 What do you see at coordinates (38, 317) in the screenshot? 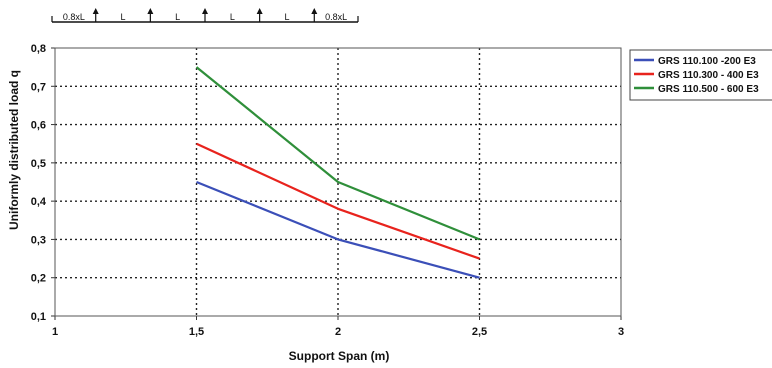
I see `y-tick-label: 0,1` at bounding box center [38, 317].